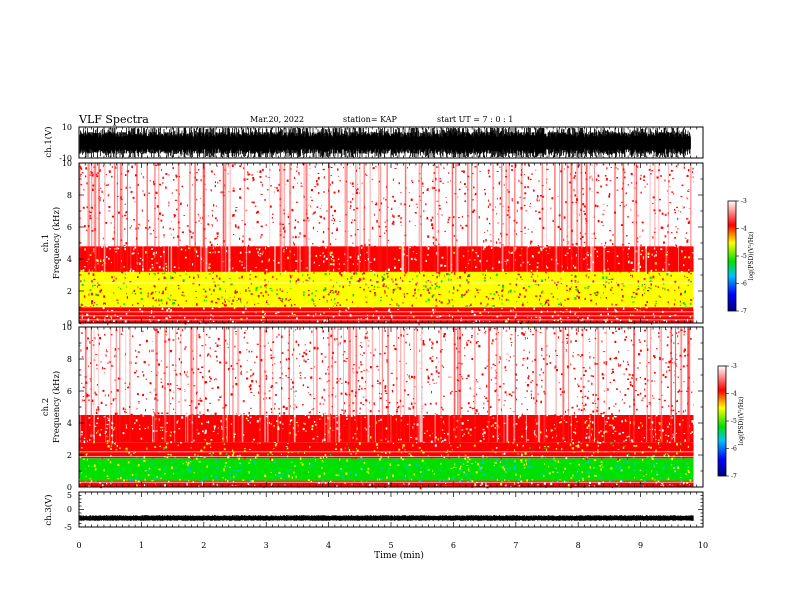 The image size is (792, 612). What do you see at coordinates (113, 119) in the screenshot?
I see `figure-title: VLF Spectra` at bounding box center [113, 119].